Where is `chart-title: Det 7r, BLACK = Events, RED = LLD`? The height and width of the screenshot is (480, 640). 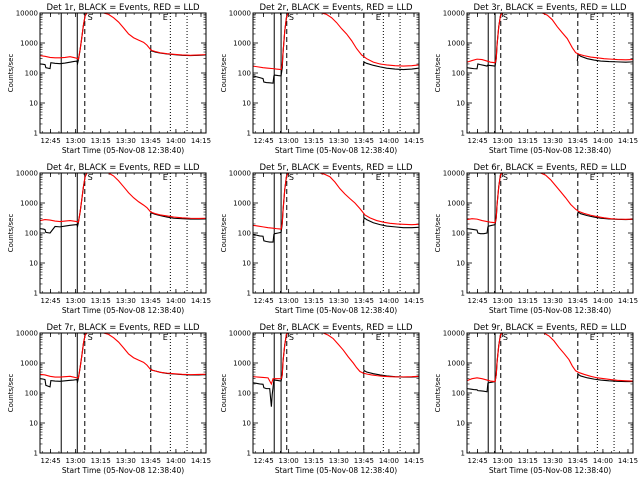
chart-title: Det 7r, BLACK = Events, RED = LLD is located at coordinates (123, 328).